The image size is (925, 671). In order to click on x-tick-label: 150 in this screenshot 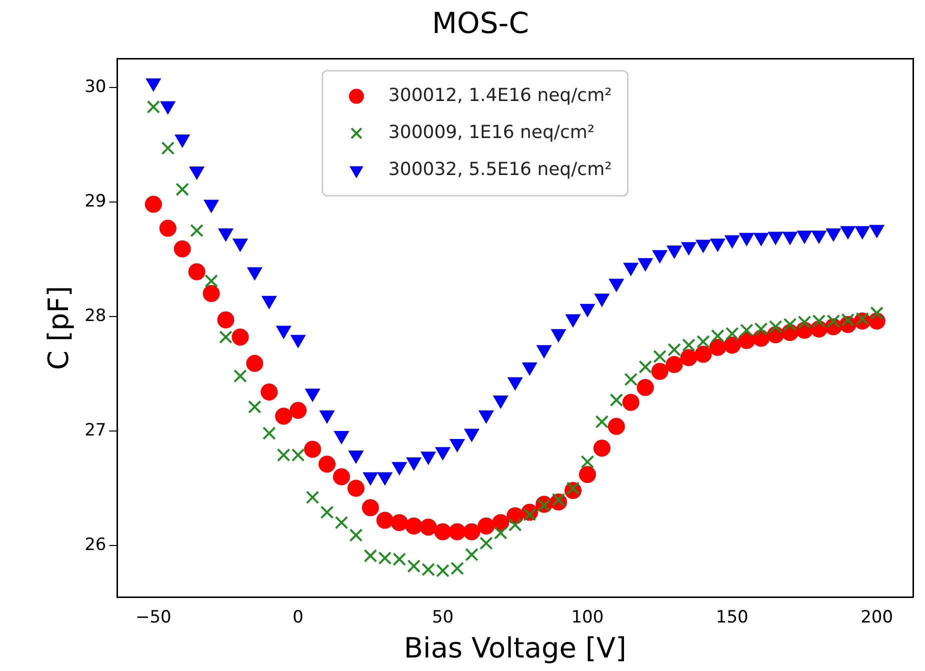, I will do `click(732, 618)`.